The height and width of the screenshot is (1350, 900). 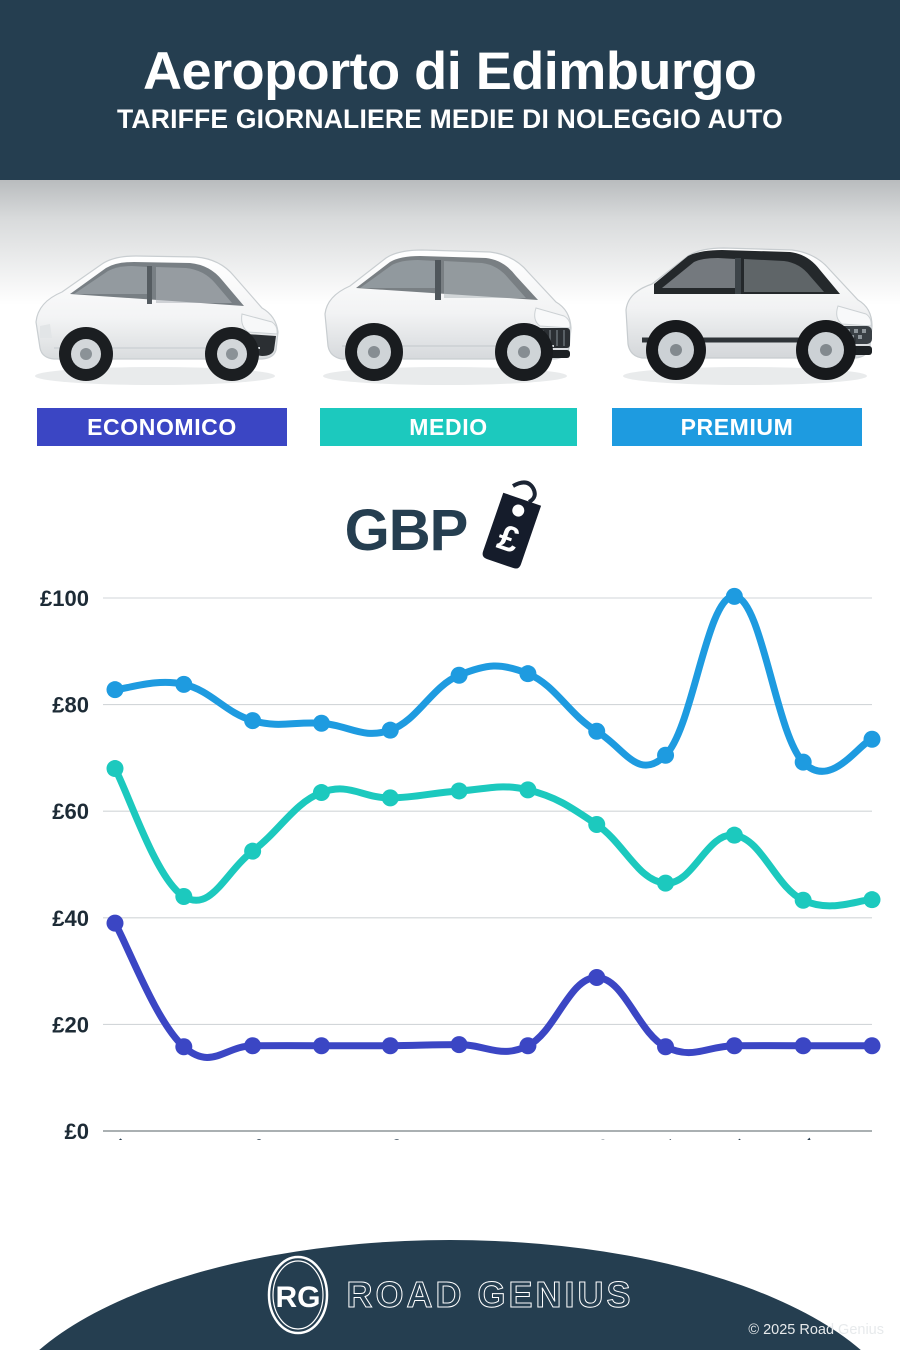 I want to click on road-genius-logo-icon: RG, so click(x=298, y=1295).